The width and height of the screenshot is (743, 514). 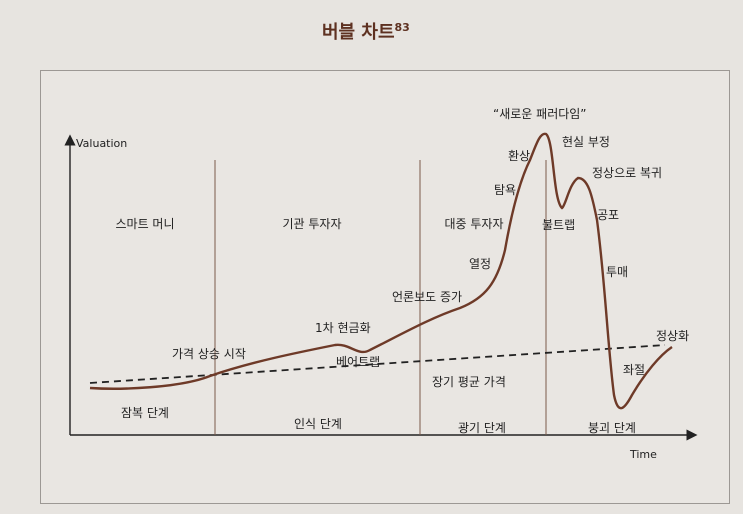 I want to click on annotation-greed: 탐욕, so click(x=505, y=190).